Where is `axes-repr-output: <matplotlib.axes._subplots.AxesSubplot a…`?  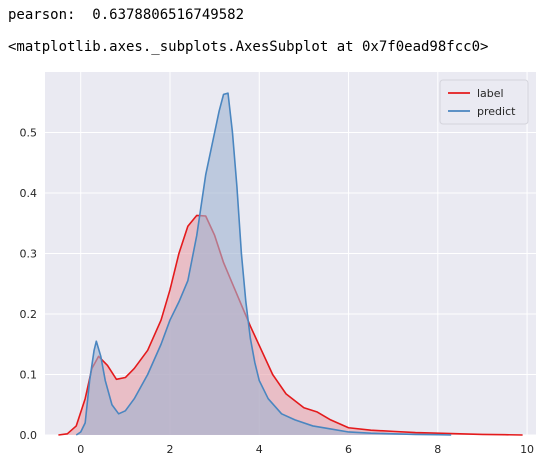
axes-repr-output: <matplotlib.axes._subplots.AxesSubplot a… is located at coordinates (248, 47).